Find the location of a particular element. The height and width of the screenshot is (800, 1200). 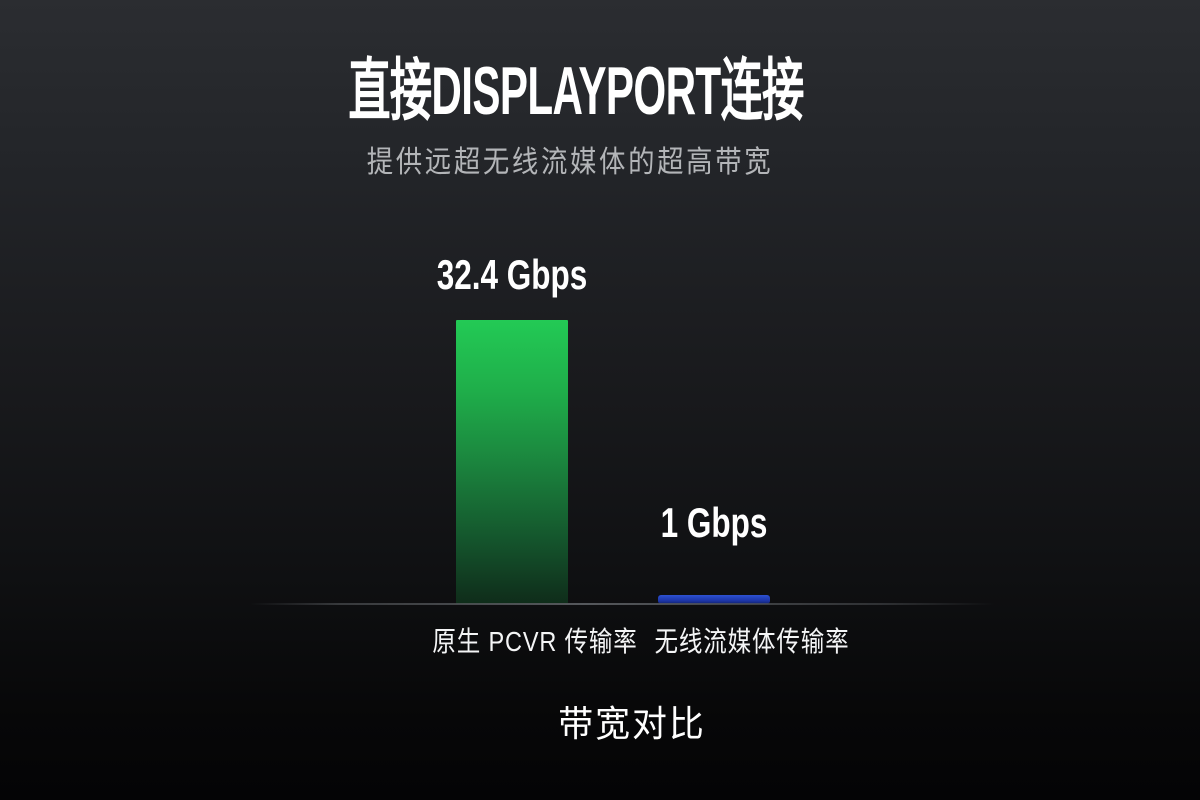

chart-caption: 带宽对比 is located at coordinates (632, 723).